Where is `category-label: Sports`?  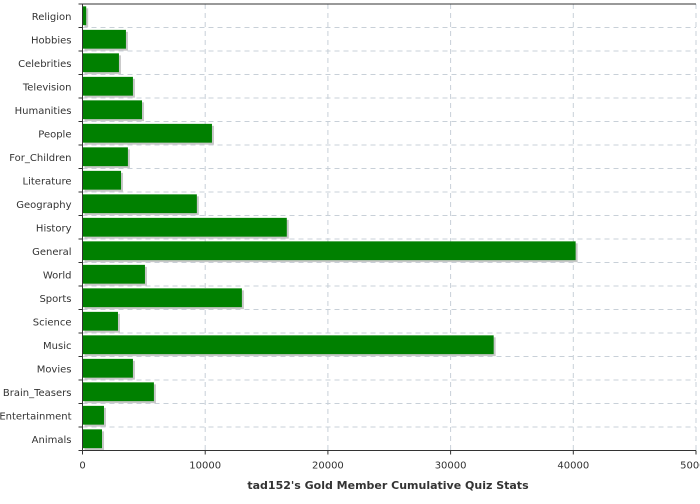
category-label: Sports is located at coordinates (55, 299).